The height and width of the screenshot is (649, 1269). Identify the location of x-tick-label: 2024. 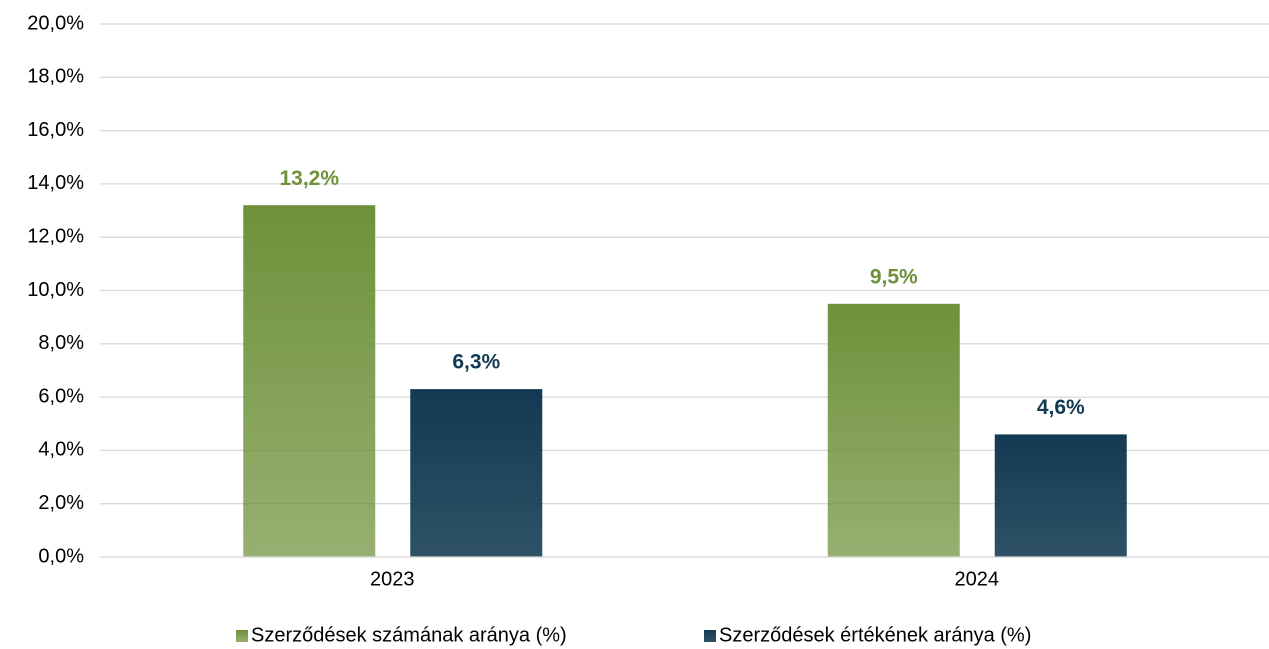
(977, 579).